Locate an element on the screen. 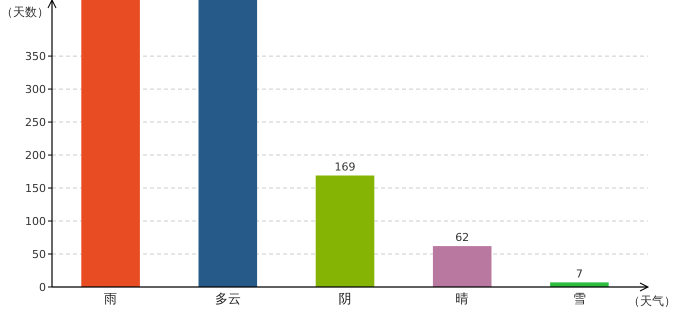  x-tick-label: 晴 is located at coordinates (462, 299).